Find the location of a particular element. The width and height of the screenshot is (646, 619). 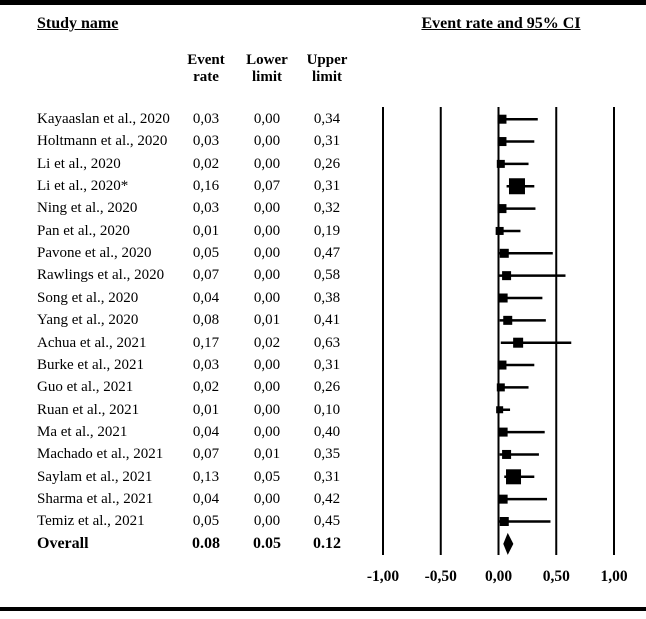

table-row: Pan et al., 2020 0,01 0,00 0,19 is located at coordinates (323, 231).